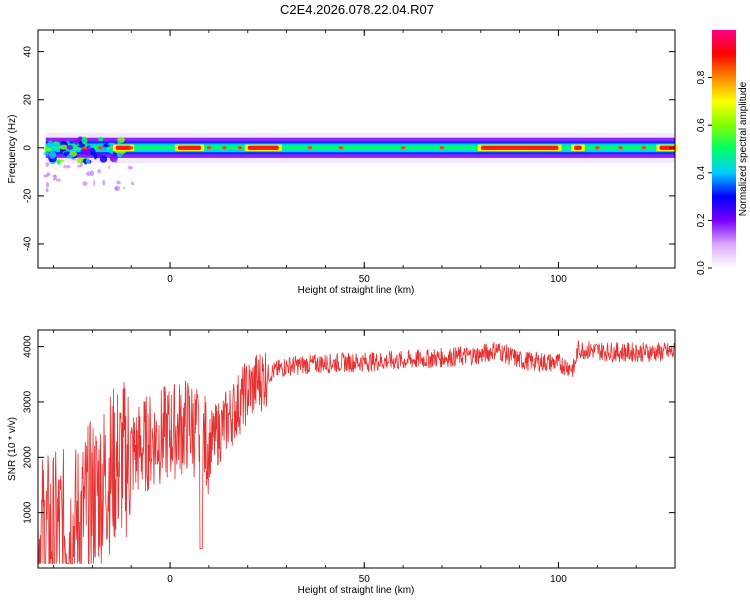 The height and width of the screenshot is (605, 750). I want to click on colorbar-gradient, so click(724, 149).